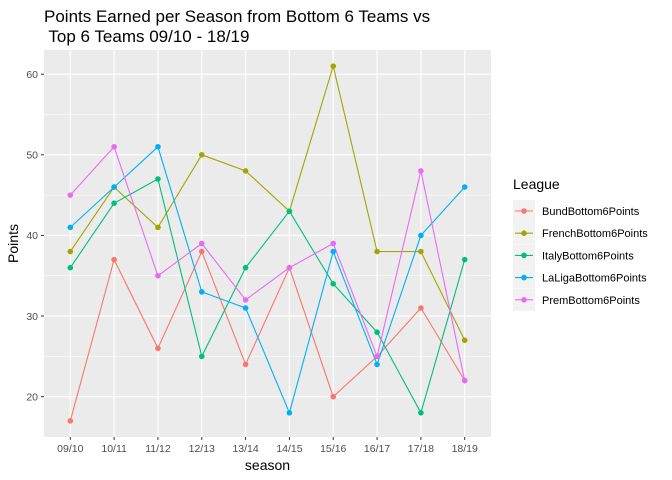  I want to click on chart-title-line-2: Top 6 Teams 09/10 - 18/19, so click(146, 36).